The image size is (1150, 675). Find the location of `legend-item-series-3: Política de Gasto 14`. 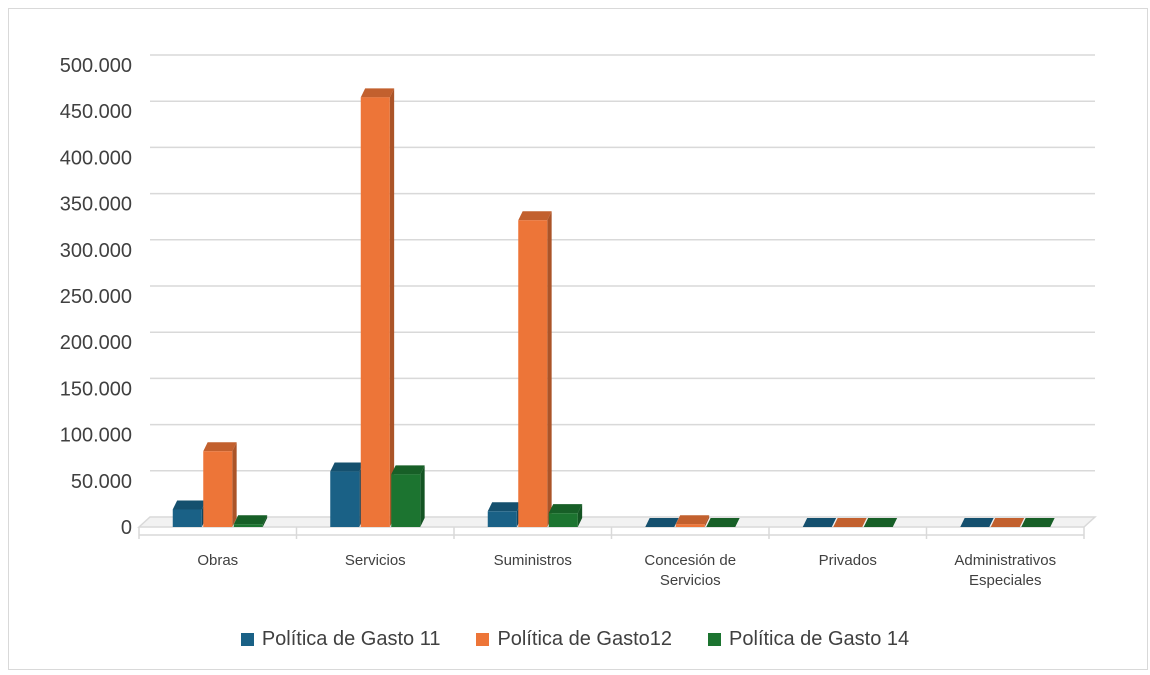

legend-item-series-3: Política de Gasto 14 is located at coordinates (808, 639).